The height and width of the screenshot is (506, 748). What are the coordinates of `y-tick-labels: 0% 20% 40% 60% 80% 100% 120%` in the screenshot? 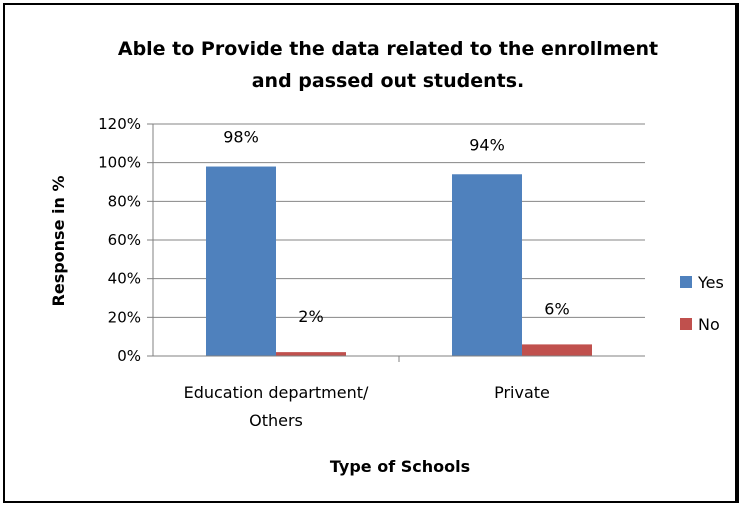 It's located at (119, 240).